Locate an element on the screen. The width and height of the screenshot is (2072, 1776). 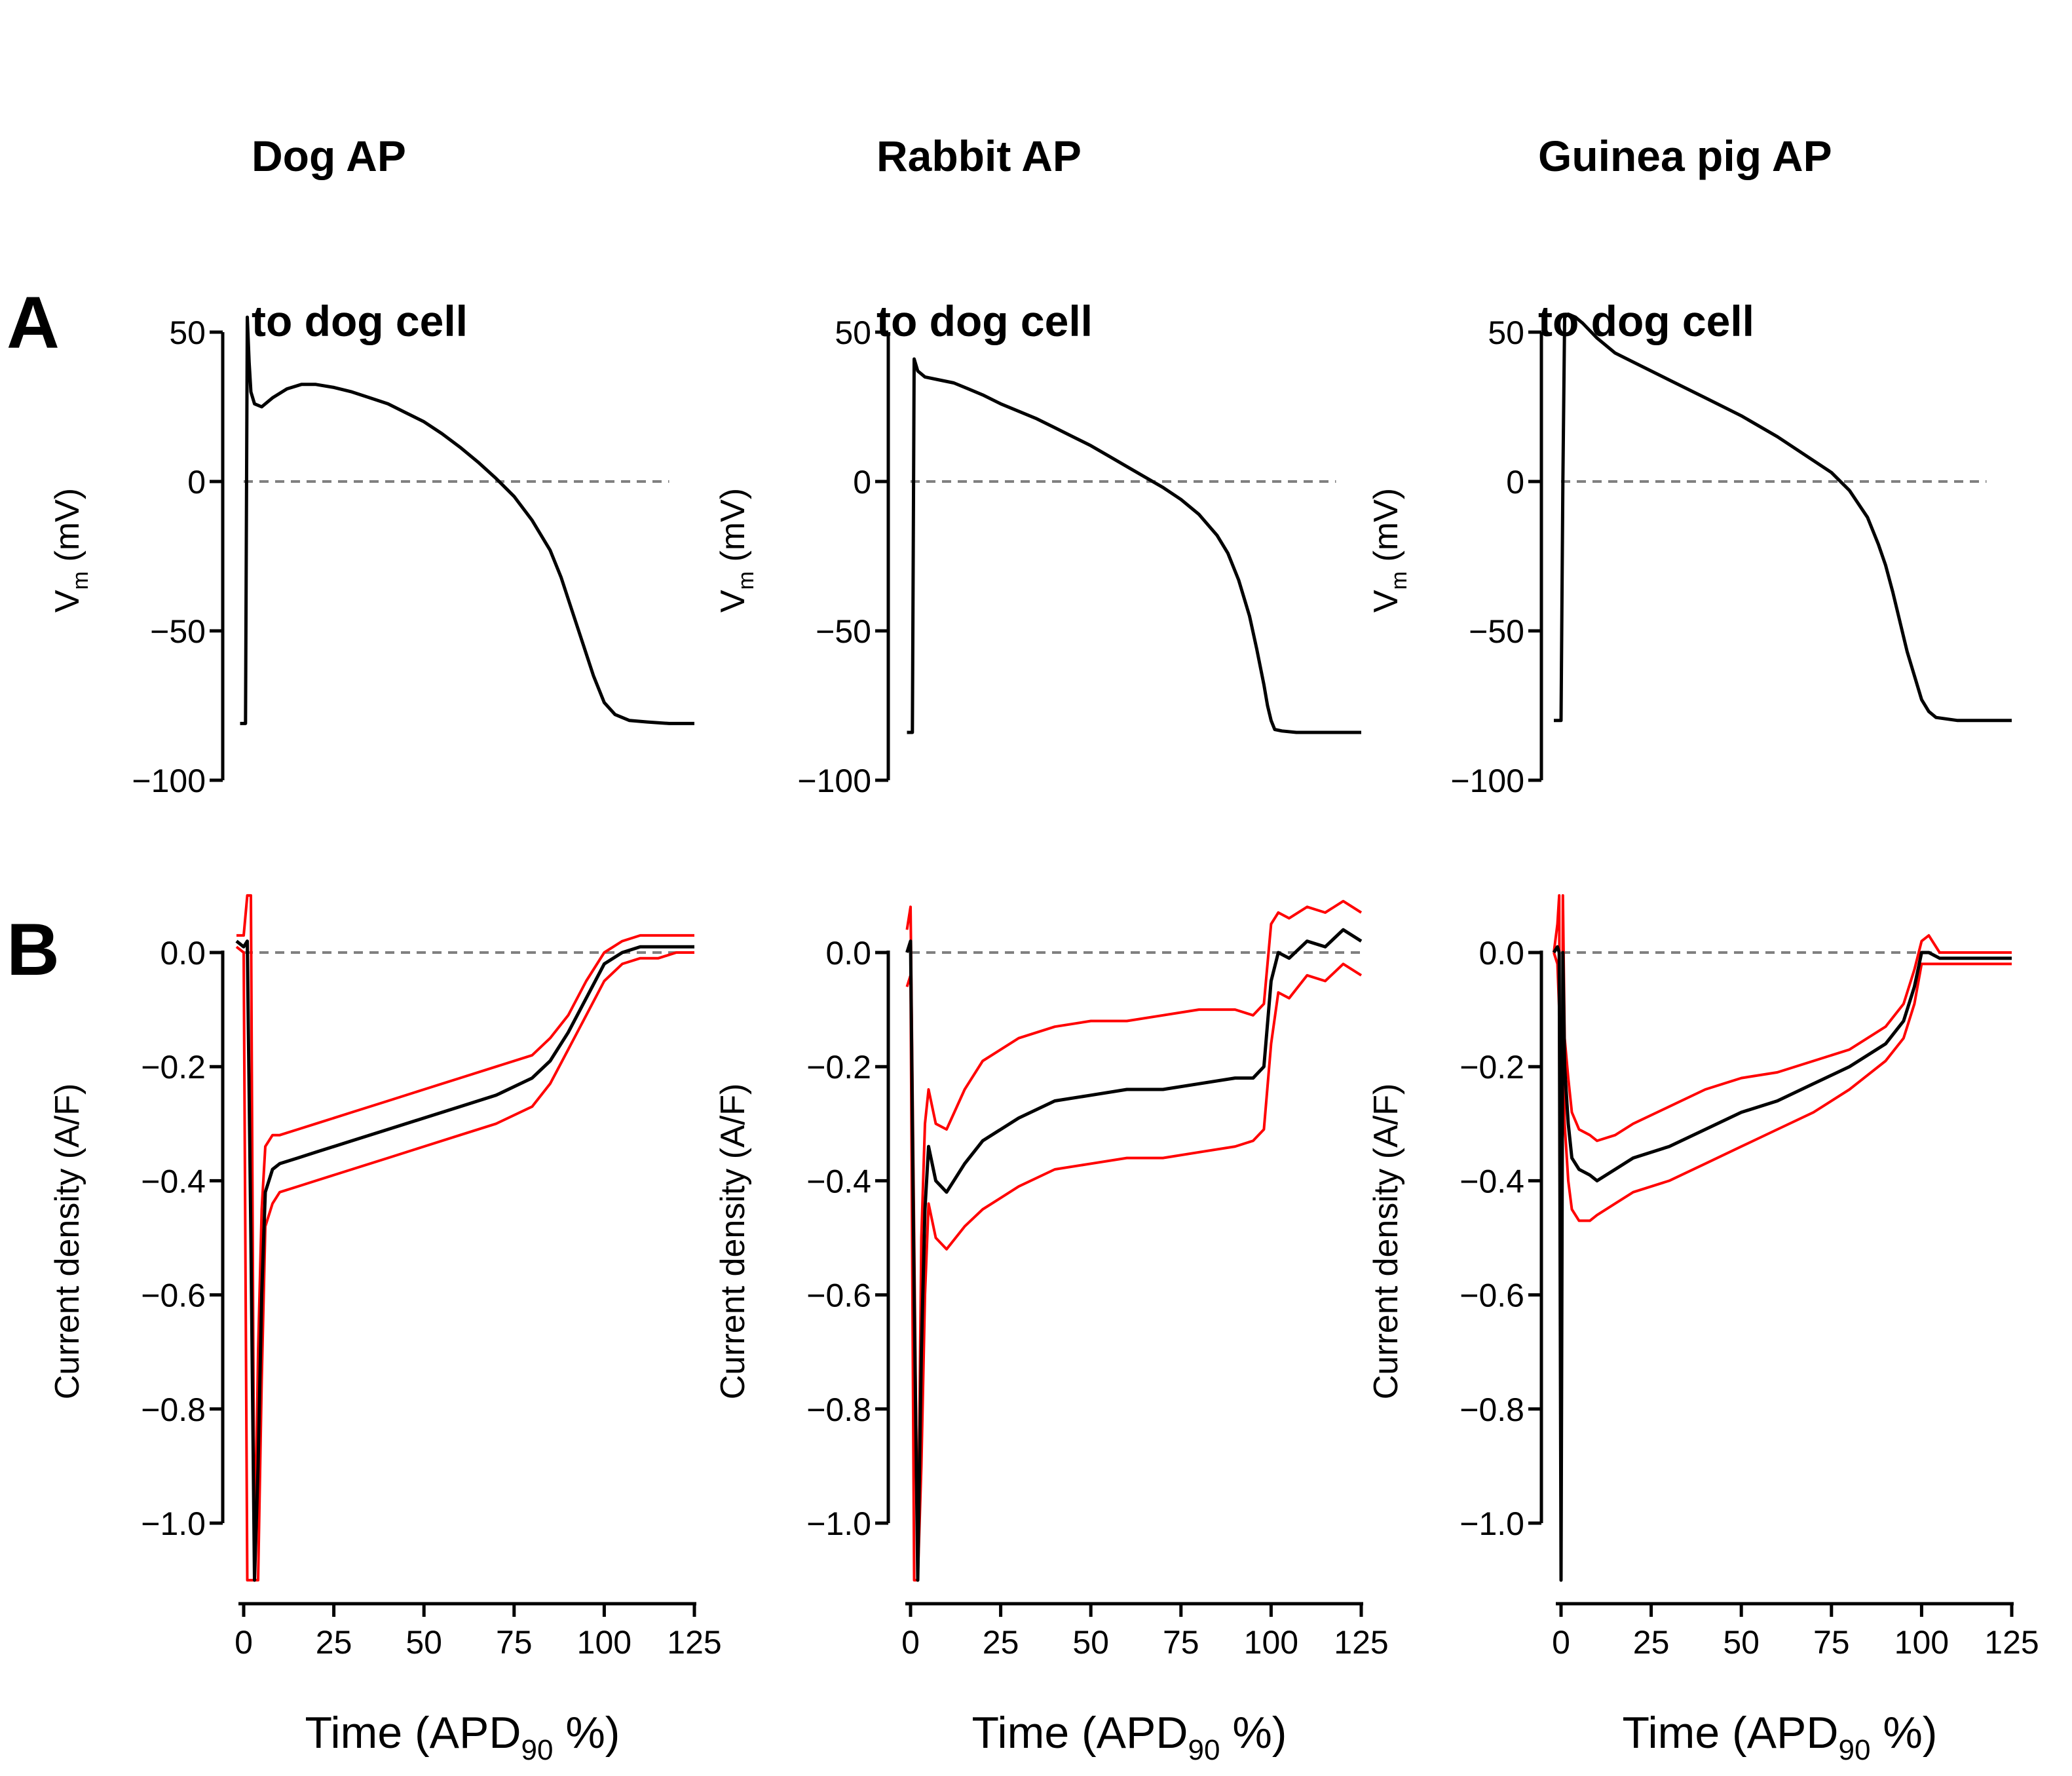
panel-b-dog-xlabel: Time (APD90 %) is located at coordinates (462, 1737).